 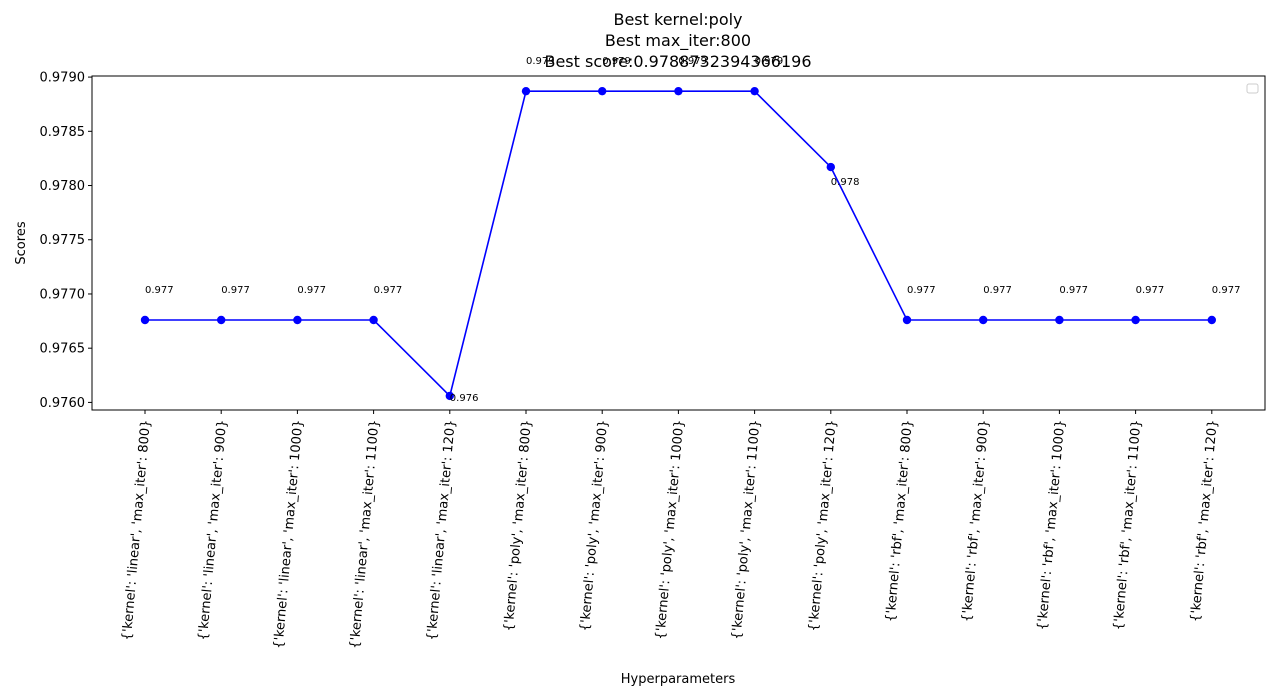 I want to click on data-label: 0.978, so click(x=845, y=182).